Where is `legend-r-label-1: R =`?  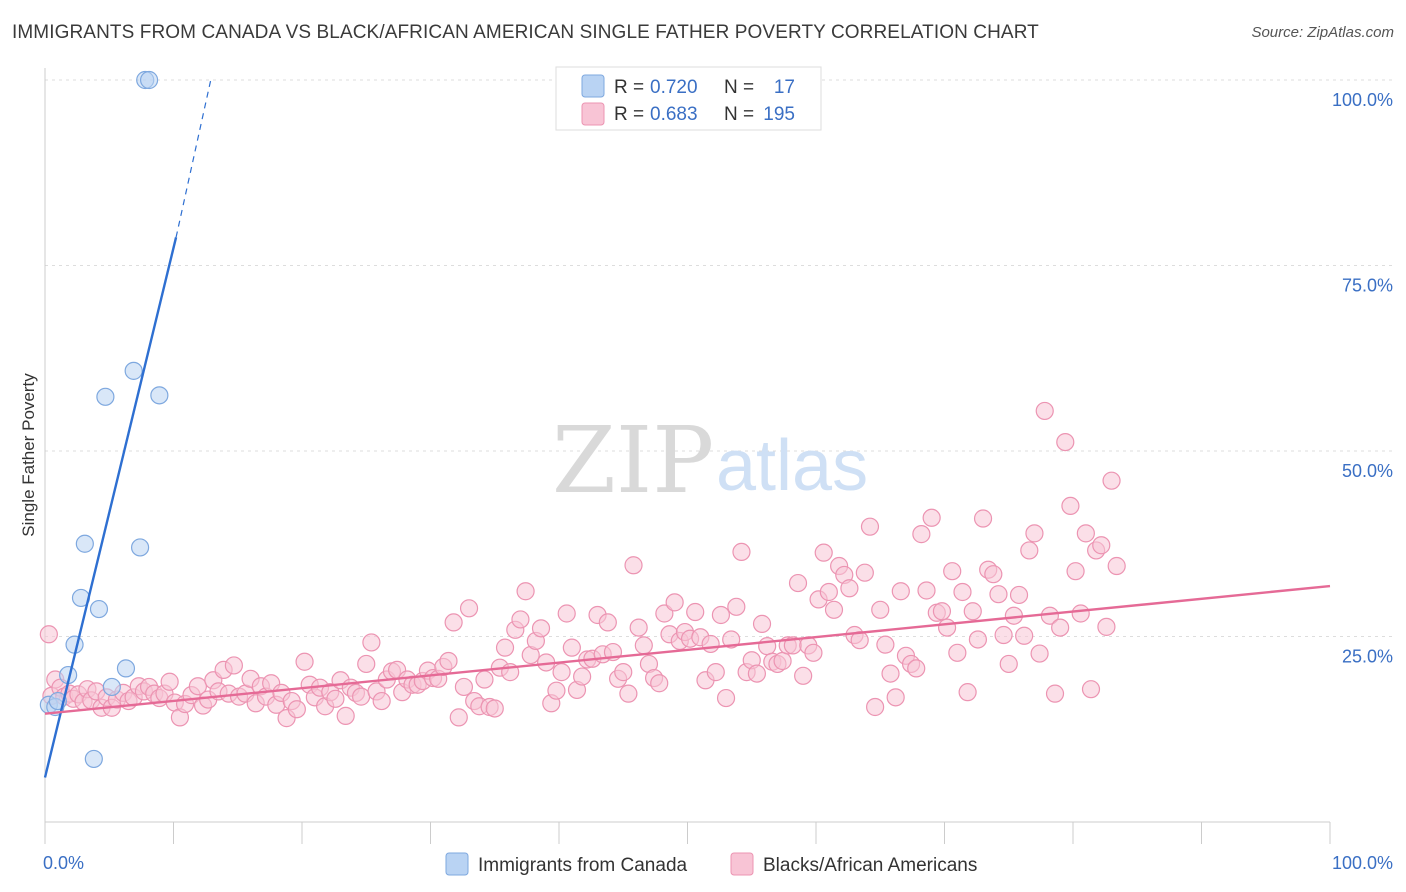
legend-r-label-1: R = is located at coordinates (629, 87).